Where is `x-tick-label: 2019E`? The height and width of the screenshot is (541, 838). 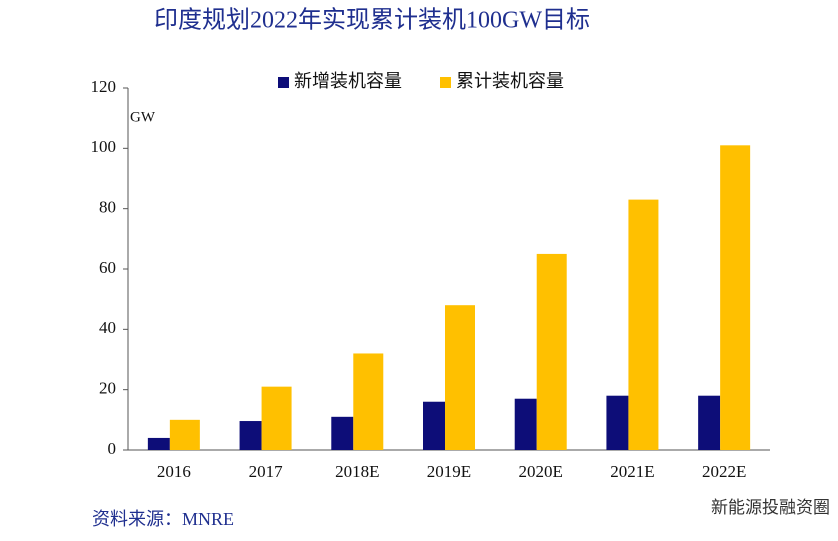 x-tick-label: 2019E is located at coordinates (449, 471).